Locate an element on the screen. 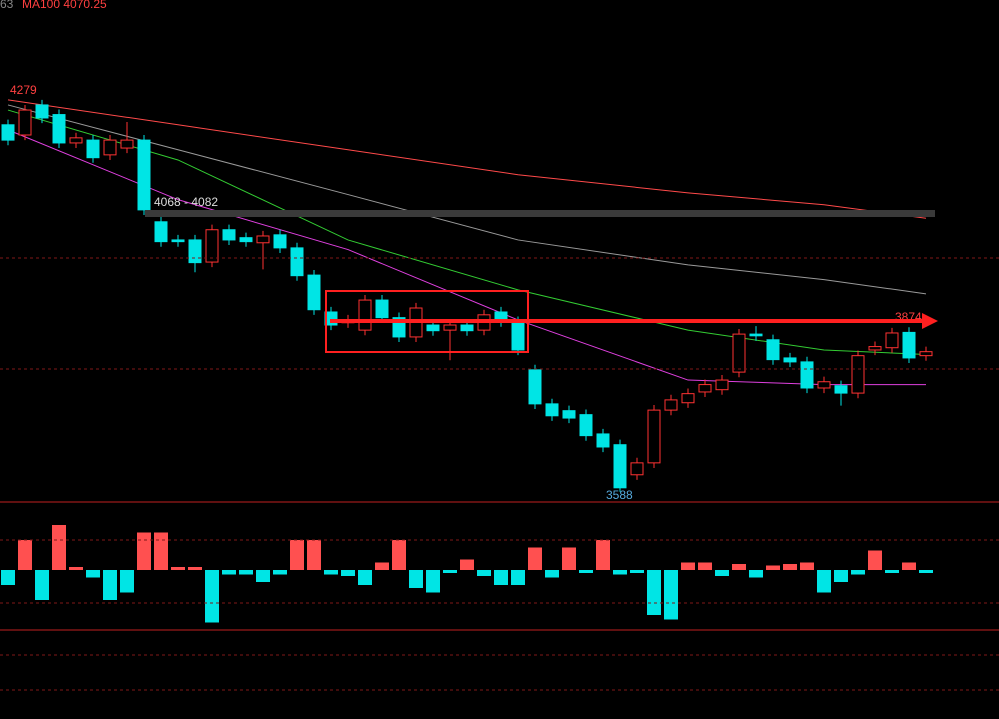 The image size is (999, 719). high-label: 4279 is located at coordinates (23, 90).